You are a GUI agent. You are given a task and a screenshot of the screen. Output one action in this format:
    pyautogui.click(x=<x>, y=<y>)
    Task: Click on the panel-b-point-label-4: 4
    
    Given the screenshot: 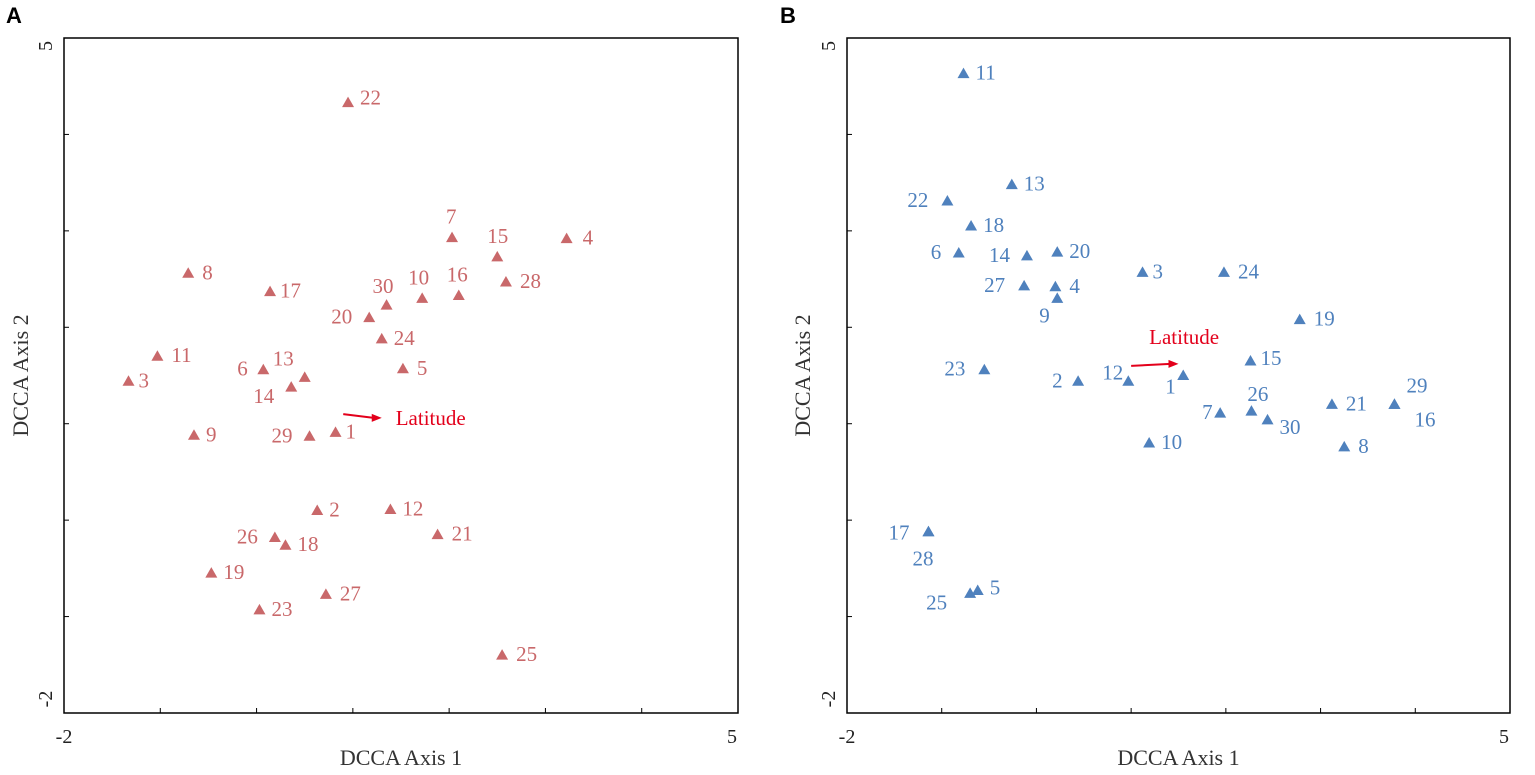 What is the action you would take?
    pyautogui.click(x=1074, y=286)
    